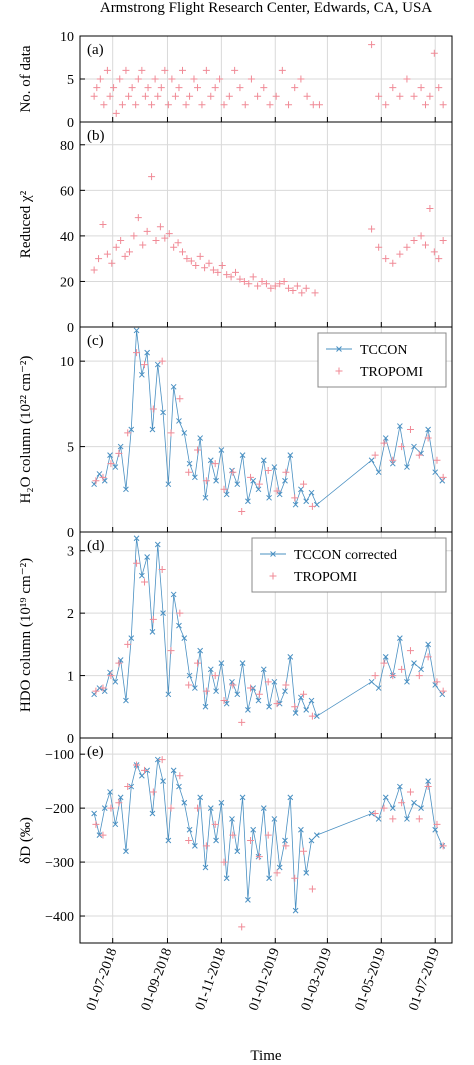 The image size is (474, 1065). I want to click on y-tick-label: 2, so click(70, 614).